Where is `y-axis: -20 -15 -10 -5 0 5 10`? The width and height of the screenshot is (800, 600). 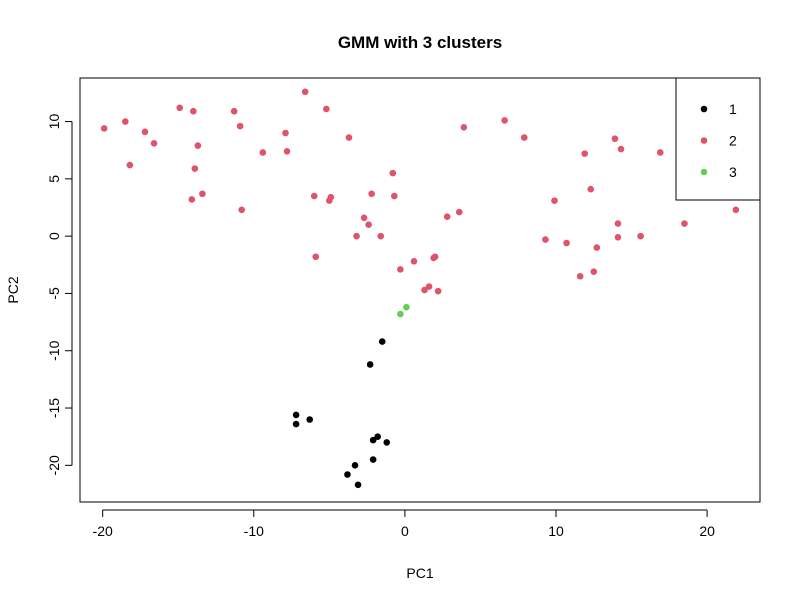
y-axis: -20 -15 -10 -5 0 5 10 is located at coordinates (59, 294).